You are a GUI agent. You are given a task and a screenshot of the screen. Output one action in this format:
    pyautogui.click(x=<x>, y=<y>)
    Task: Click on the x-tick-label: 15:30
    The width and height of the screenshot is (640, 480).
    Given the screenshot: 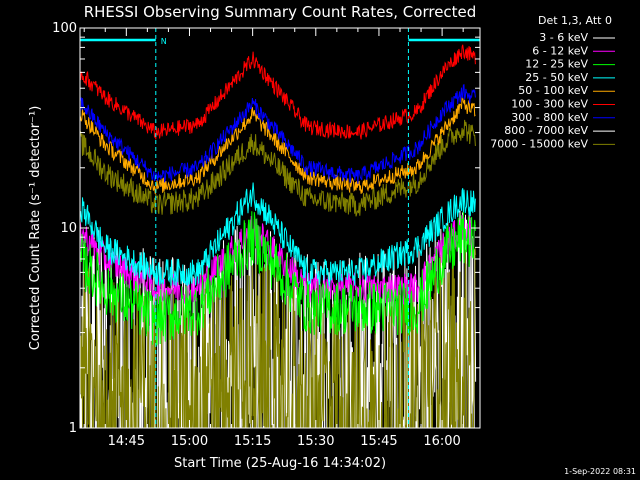 What is the action you would take?
    pyautogui.click(x=315, y=441)
    